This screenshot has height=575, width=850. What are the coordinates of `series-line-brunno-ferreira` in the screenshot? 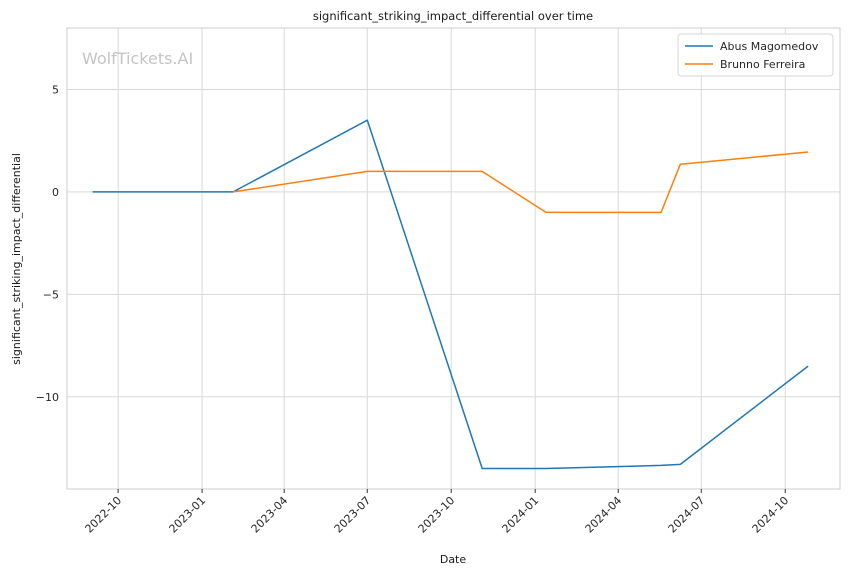 It's located at (520, 182).